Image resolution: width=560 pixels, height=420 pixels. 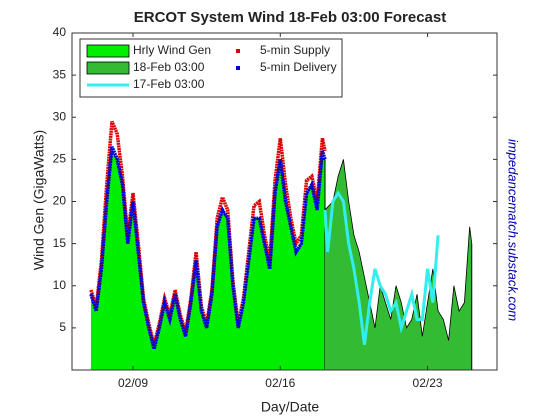 I want to click on y-tick-label: 35, so click(x=60, y=74).